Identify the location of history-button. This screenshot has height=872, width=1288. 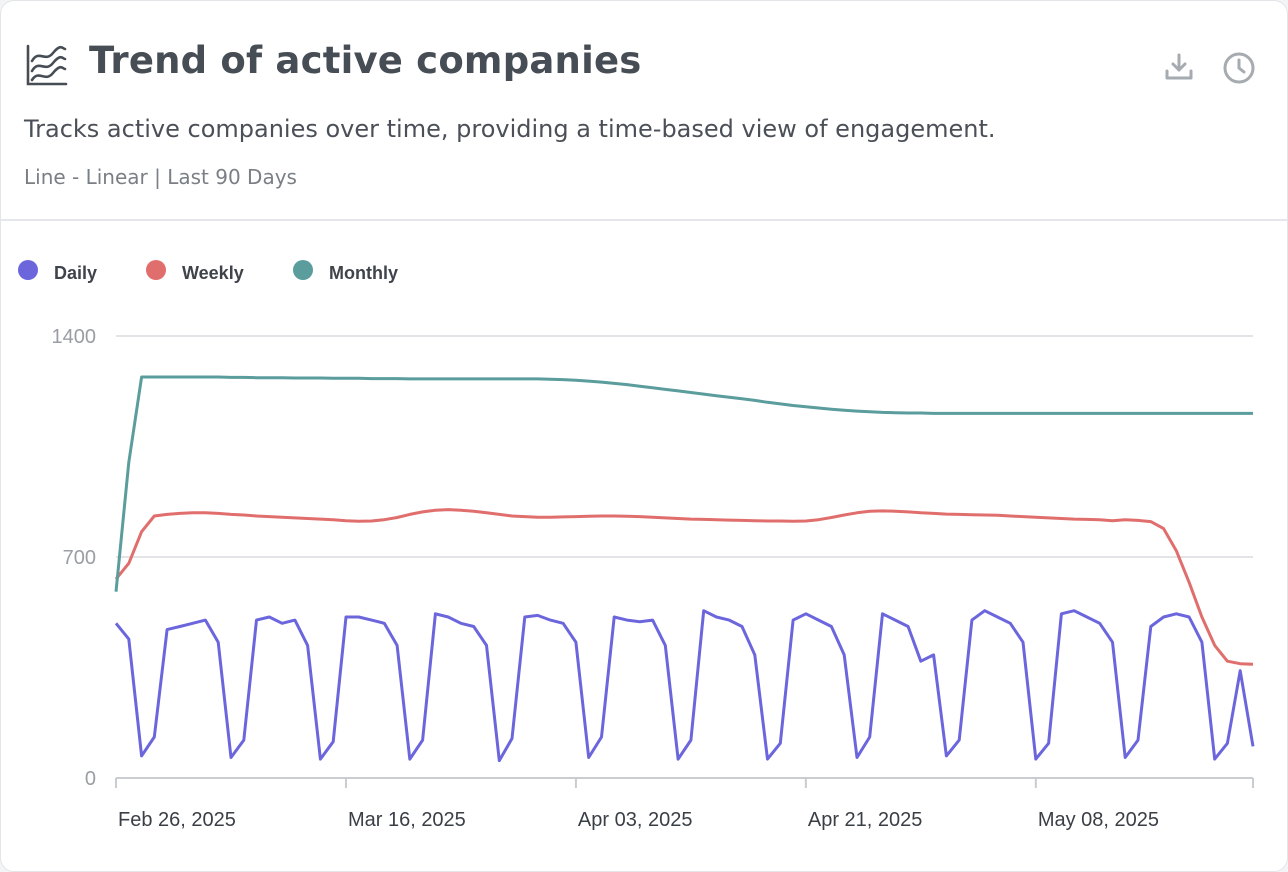
(1239, 68).